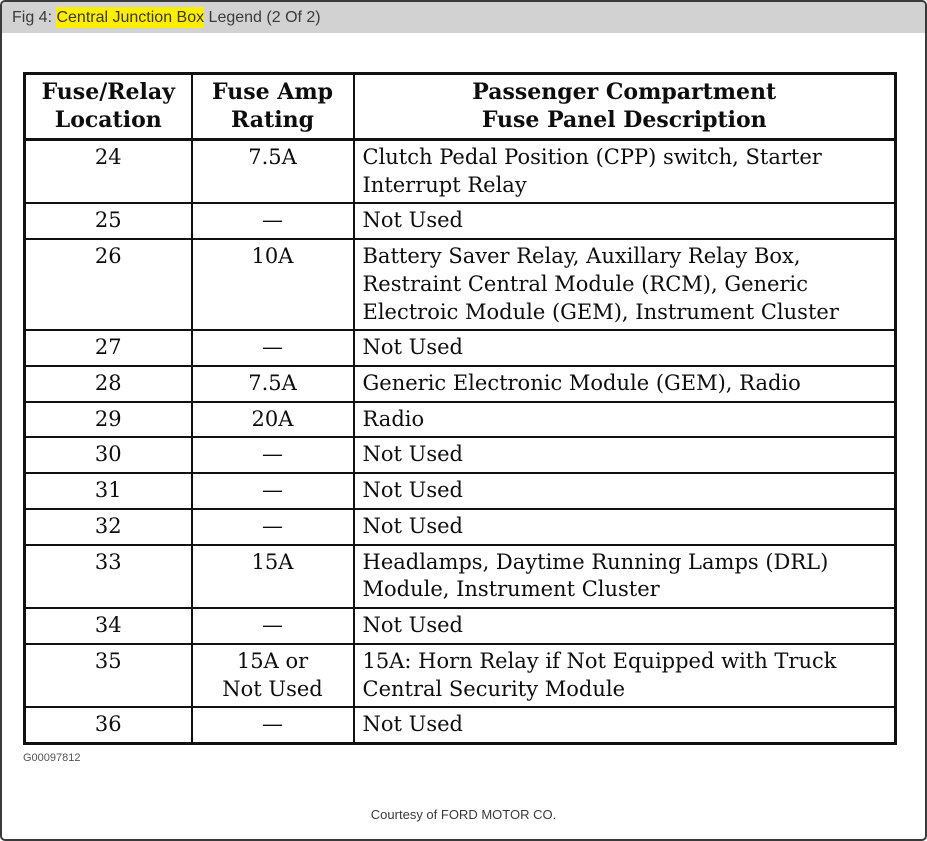  I want to click on fuse-location-cell: 29, so click(108, 419).